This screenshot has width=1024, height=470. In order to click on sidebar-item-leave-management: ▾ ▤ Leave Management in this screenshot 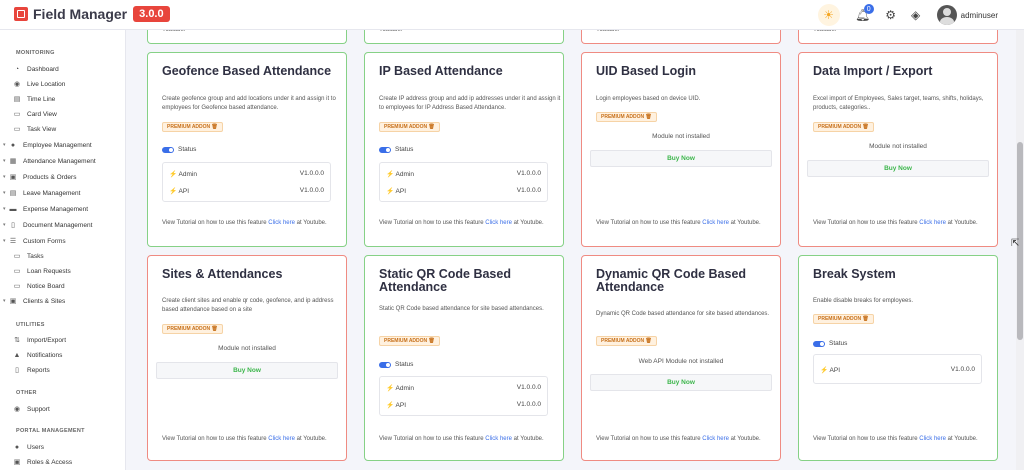, I will do `click(63, 193)`.